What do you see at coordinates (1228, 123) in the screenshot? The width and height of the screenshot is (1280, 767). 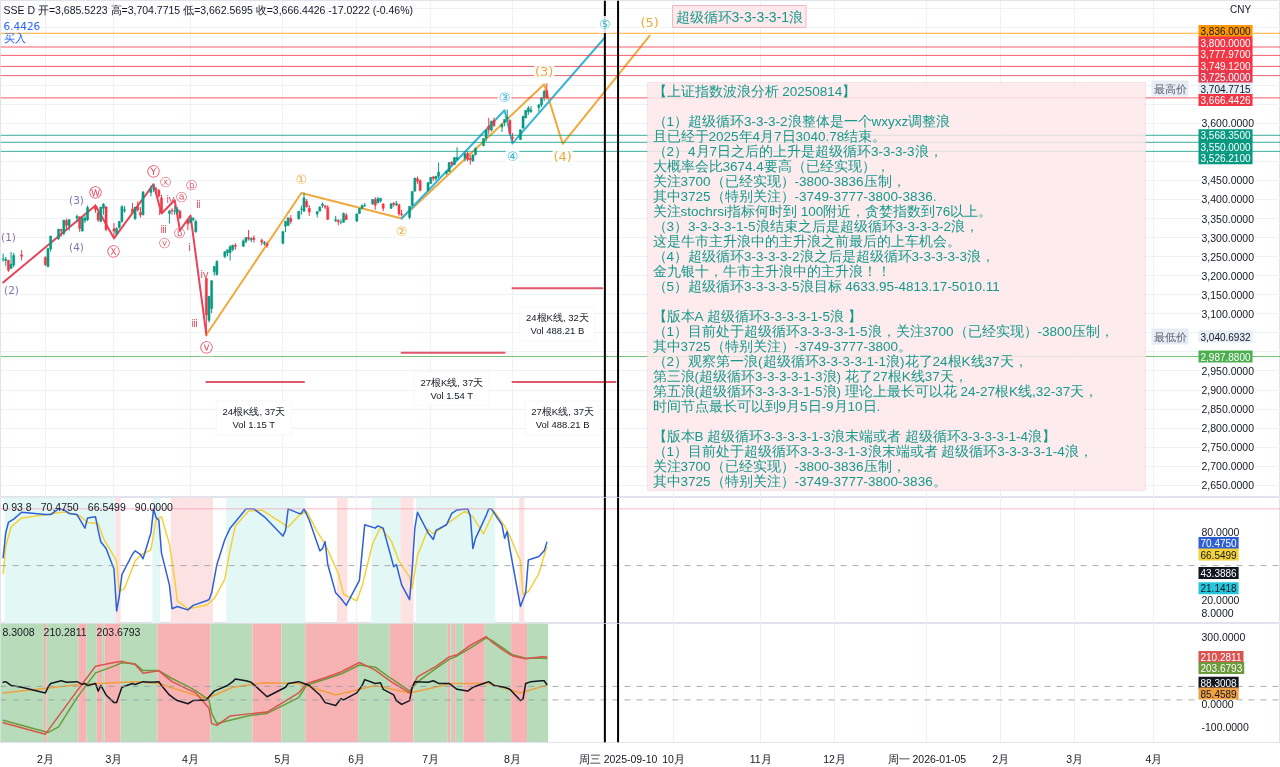 I see `y-tick-label: 3,600.0000` at bounding box center [1228, 123].